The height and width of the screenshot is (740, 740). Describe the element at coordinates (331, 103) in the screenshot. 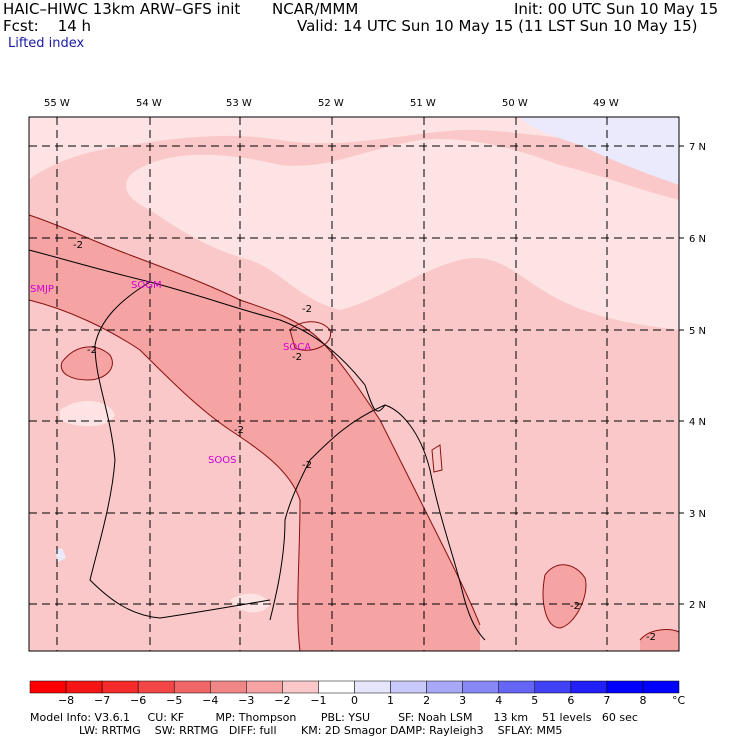

I see `lon-label: 52 W` at that location.